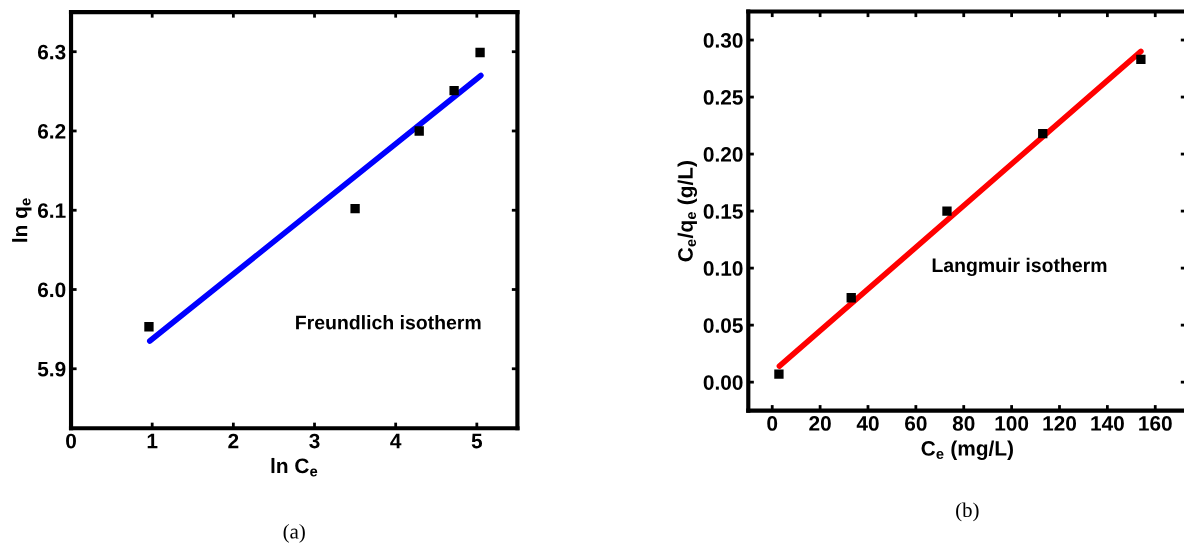 This screenshot has height=549, width=1184. What do you see at coordinates (294, 467) in the screenshot?
I see `x-axis-title: ln C$_{e}$` at bounding box center [294, 467].